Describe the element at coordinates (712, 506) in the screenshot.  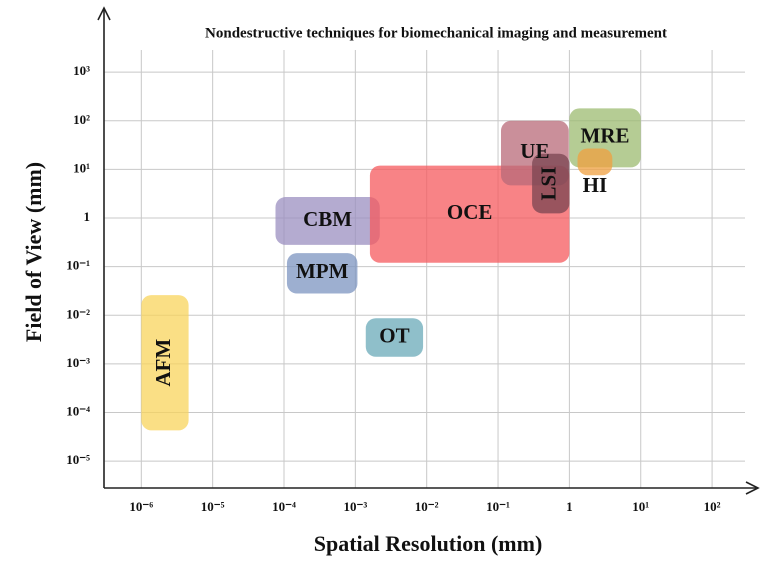
I see `x-tick-label: 10²` at that location.